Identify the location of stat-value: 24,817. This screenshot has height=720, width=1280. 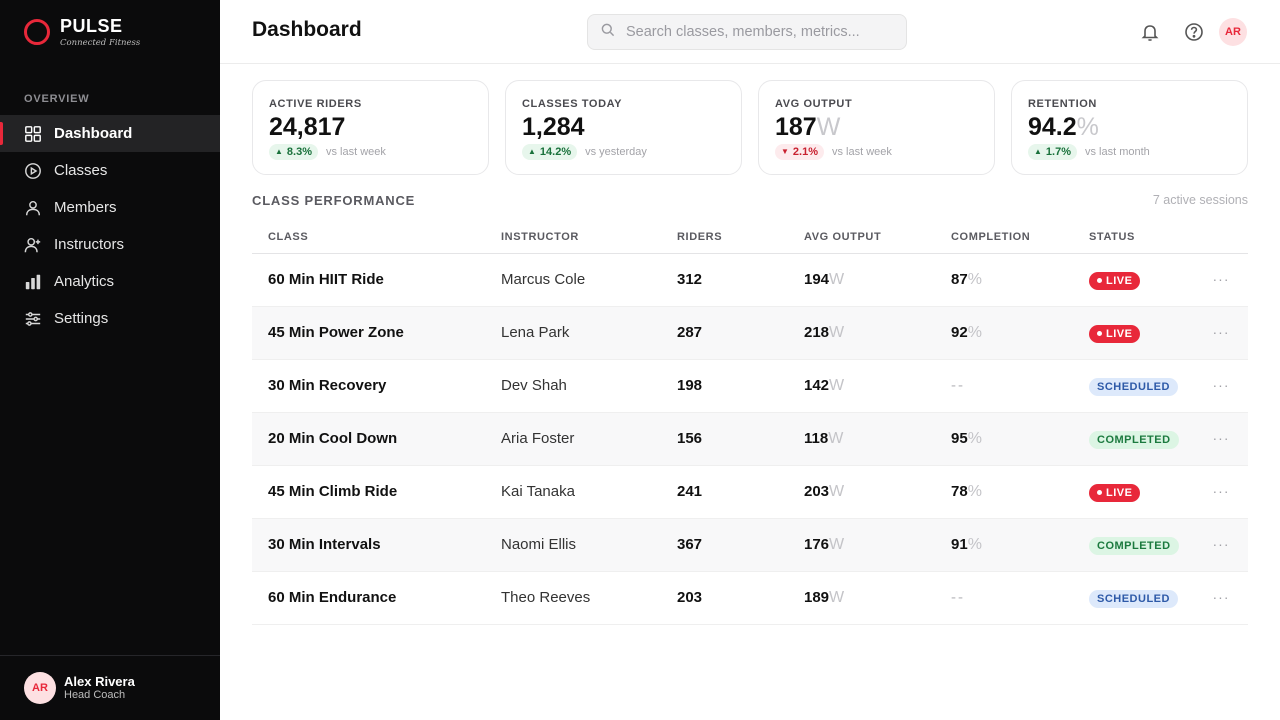
(307, 127).